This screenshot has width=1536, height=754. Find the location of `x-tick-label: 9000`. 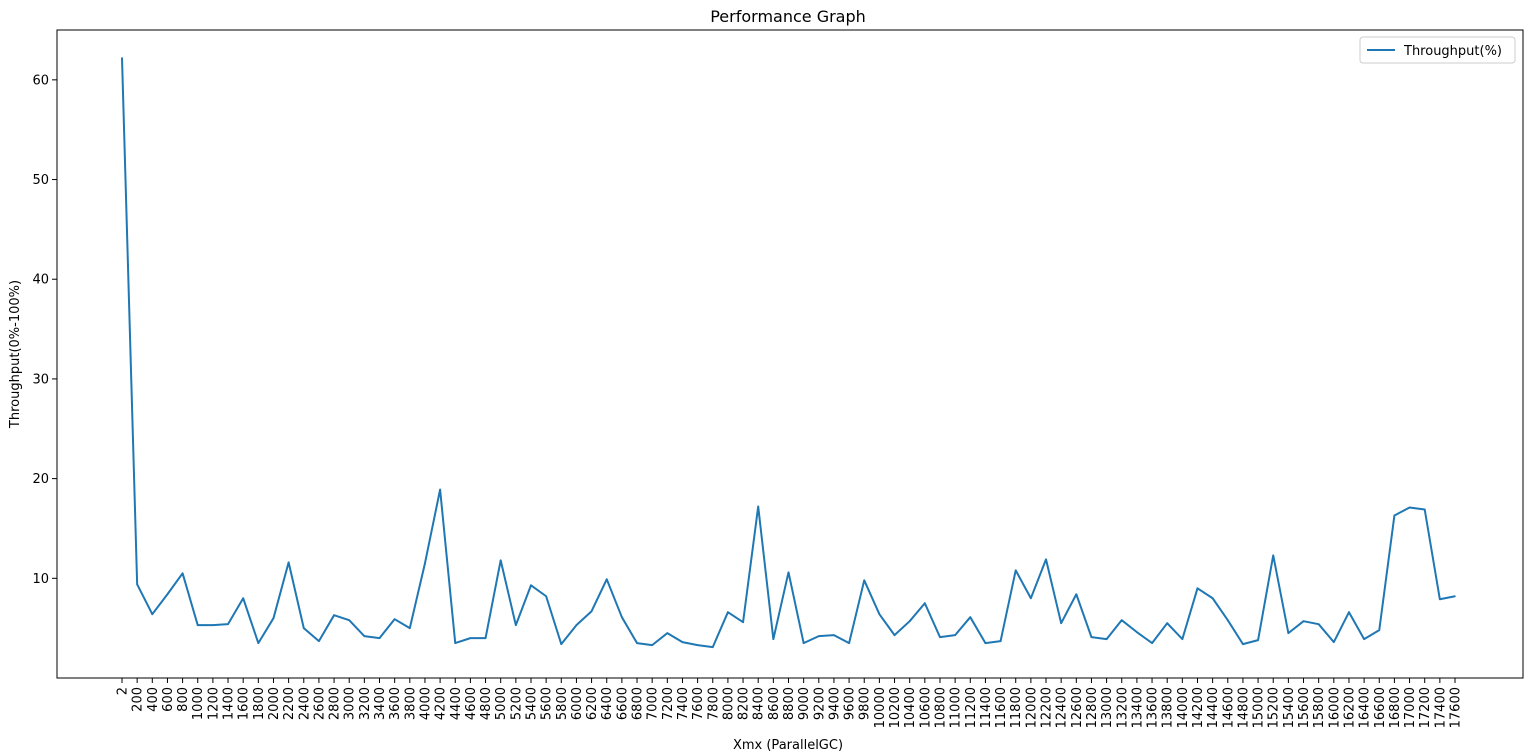

x-tick-label: 9000 is located at coordinates (804, 703).